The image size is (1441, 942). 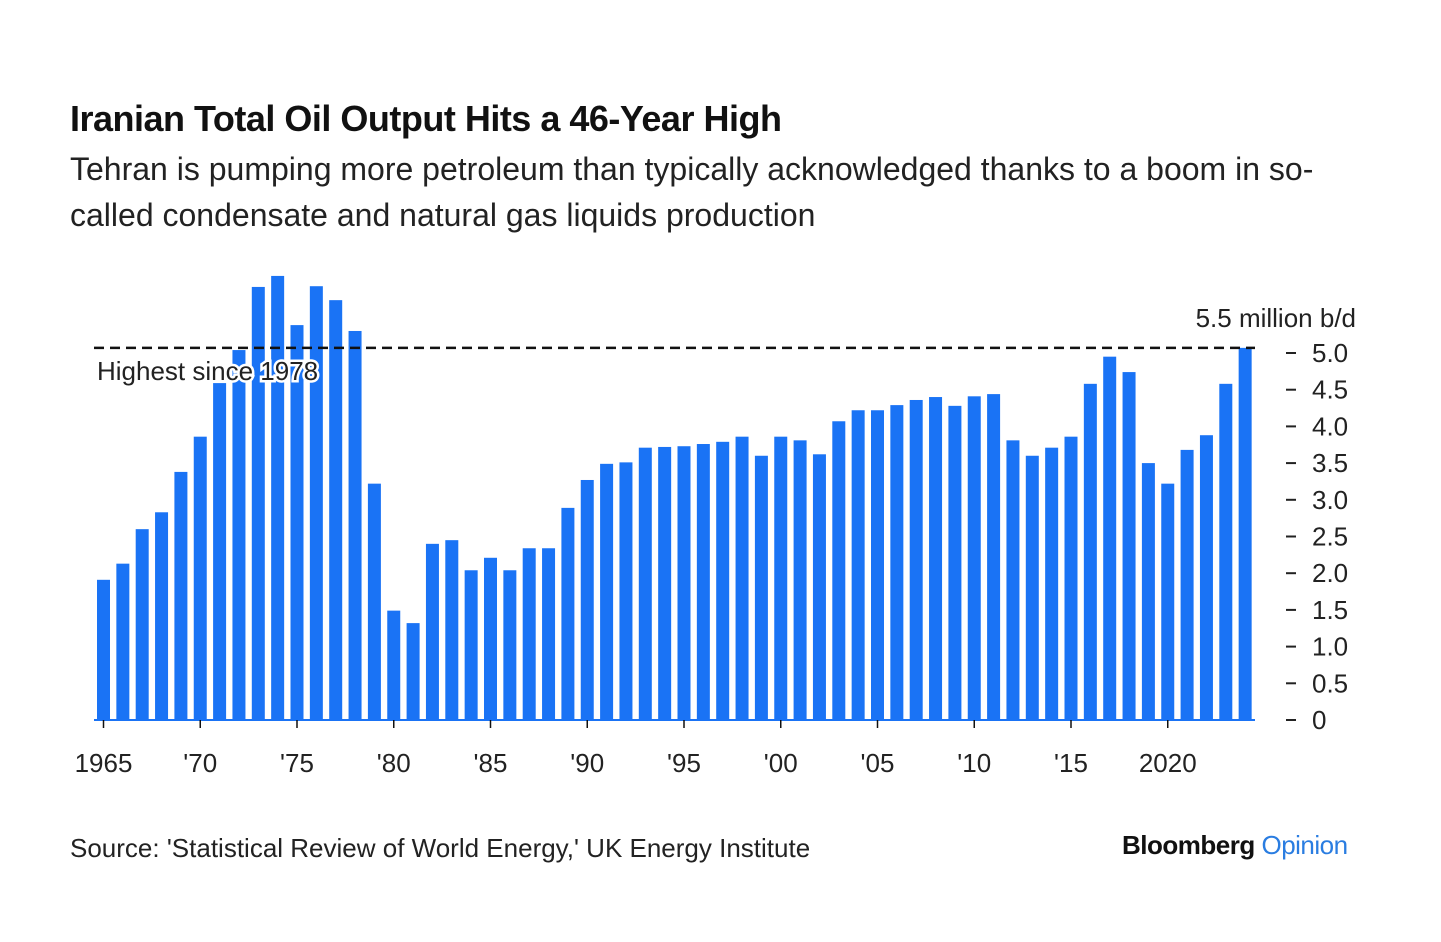 I want to click on bar-2011, so click(x=994, y=557).